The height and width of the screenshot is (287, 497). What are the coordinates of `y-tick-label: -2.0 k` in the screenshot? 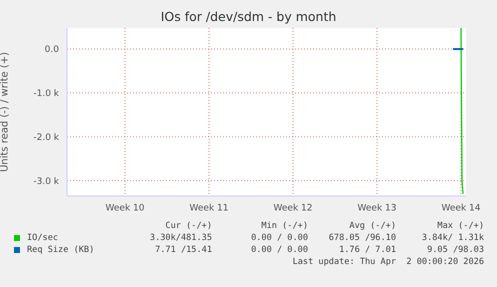 It's located at (46, 137).